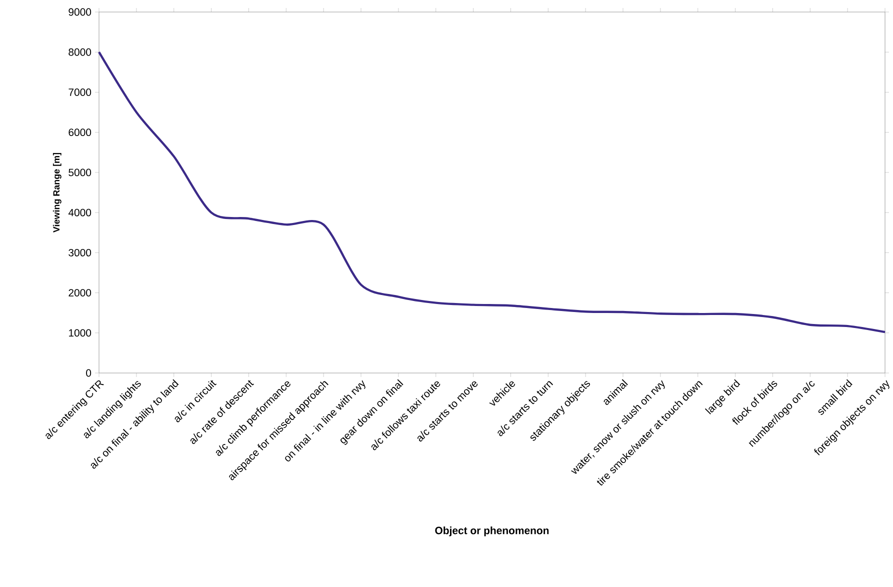 The width and height of the screenshot is (893, 587). What do you see at coordinates (80, 172) in the screenshot?
I see `y-tick-label: 5000` at bounding box center [80, 172].